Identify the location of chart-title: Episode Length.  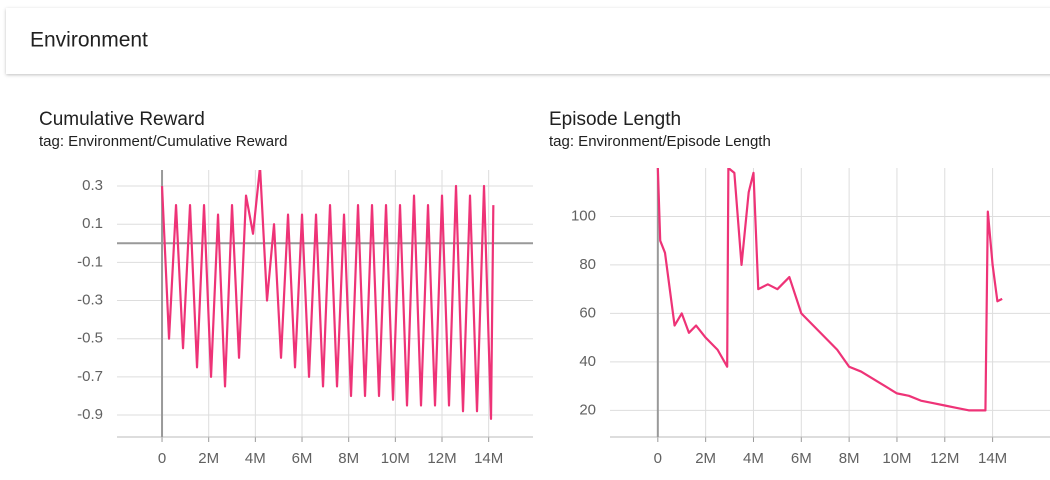
(615, 119).